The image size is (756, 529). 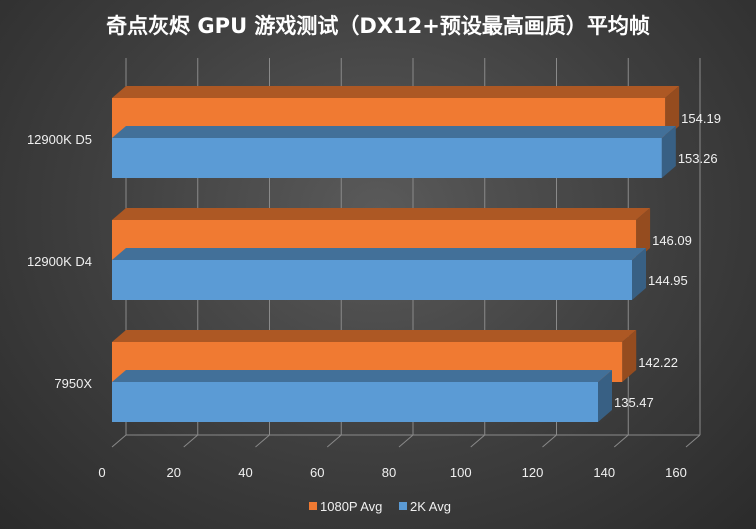 What do you see at coordinates (245, 472) in the screenshot?
I see `x-tick-label: 40` at bounding box center [245, 472].